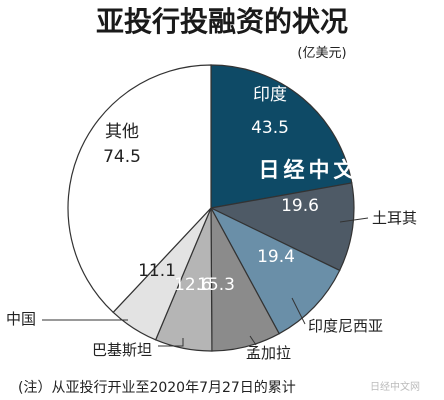 The width and height of the screenshot is (444, 400). I want to click on slice-value-label: 11.1, so click(157, 271).